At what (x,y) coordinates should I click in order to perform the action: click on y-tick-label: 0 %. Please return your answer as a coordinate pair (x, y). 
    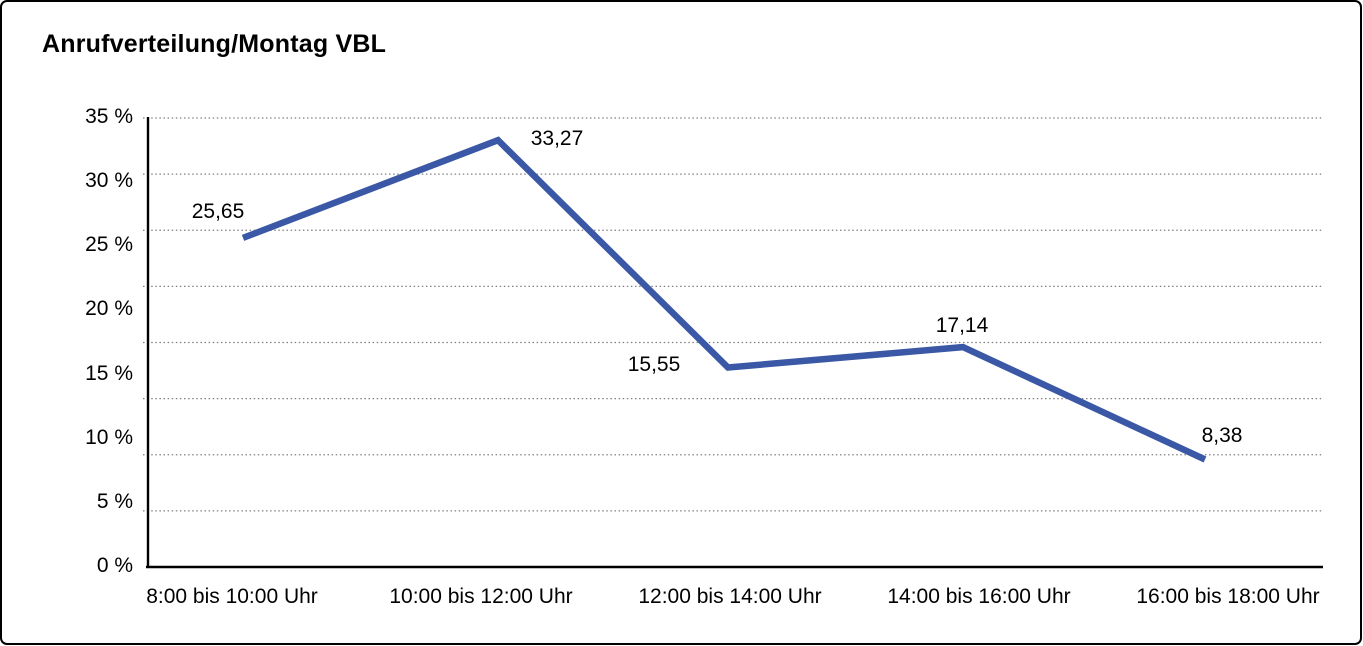
    Looking at the image, I should click on (114, 565).